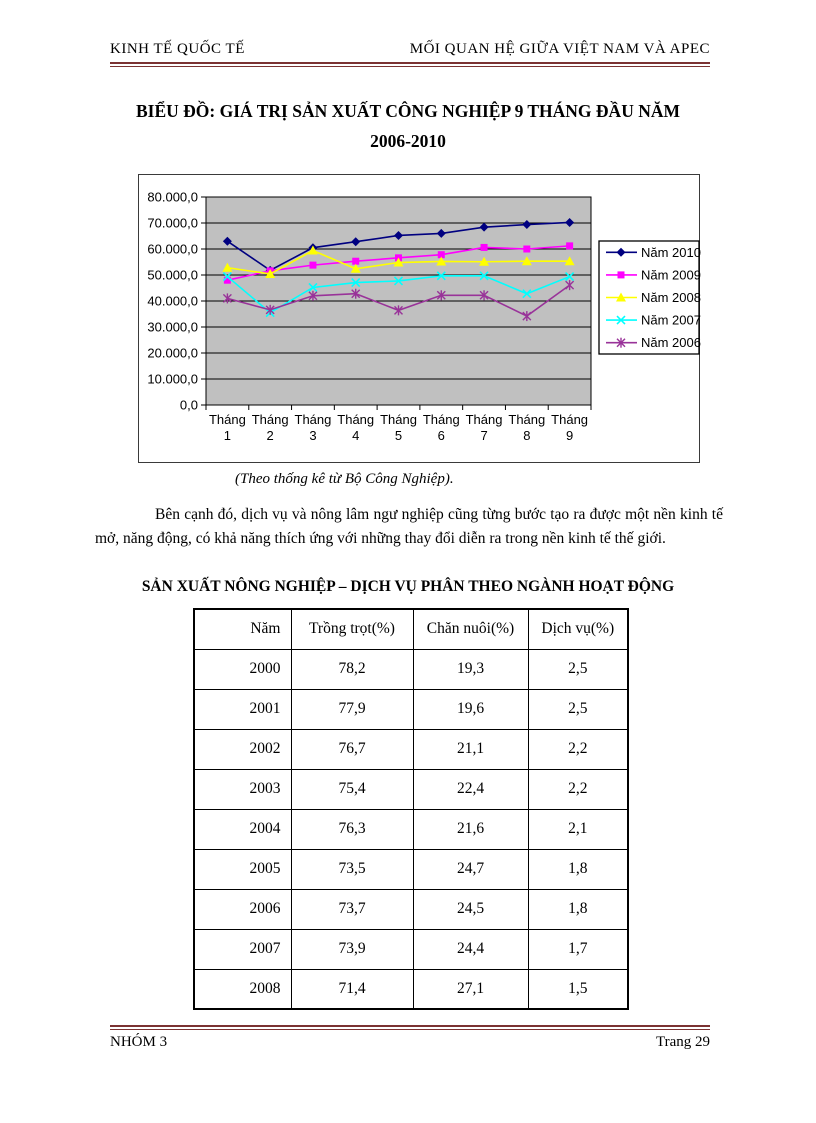 This screenshot has height=1123, width=816. I want to click on cell-livestock: 24,5, so click(470, 909).